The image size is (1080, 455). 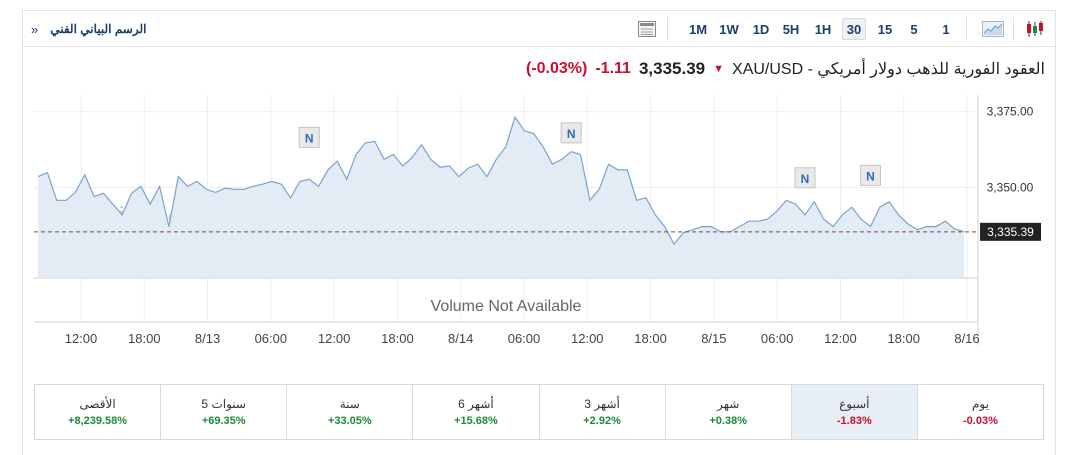 What do you see at coordinates (993, 29) in the screenshot?
I see `area-chart-icon` at bounding box center [993, 29].